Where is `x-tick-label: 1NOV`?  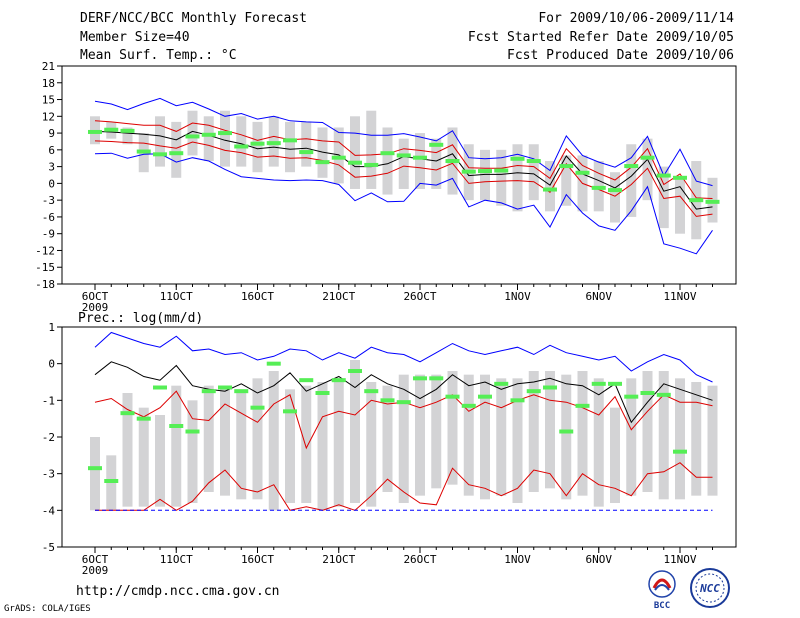 x-tick-label: 1NOV is located at coordinates (517, 296).